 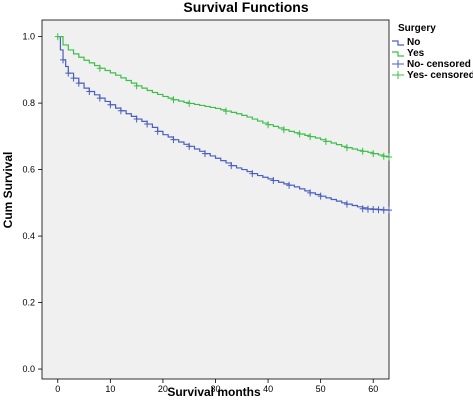 What do you see at coordinates (28, 303) in the screenshot?
I see `y-tick-label: 0.2` at bounding box center [28, 303].